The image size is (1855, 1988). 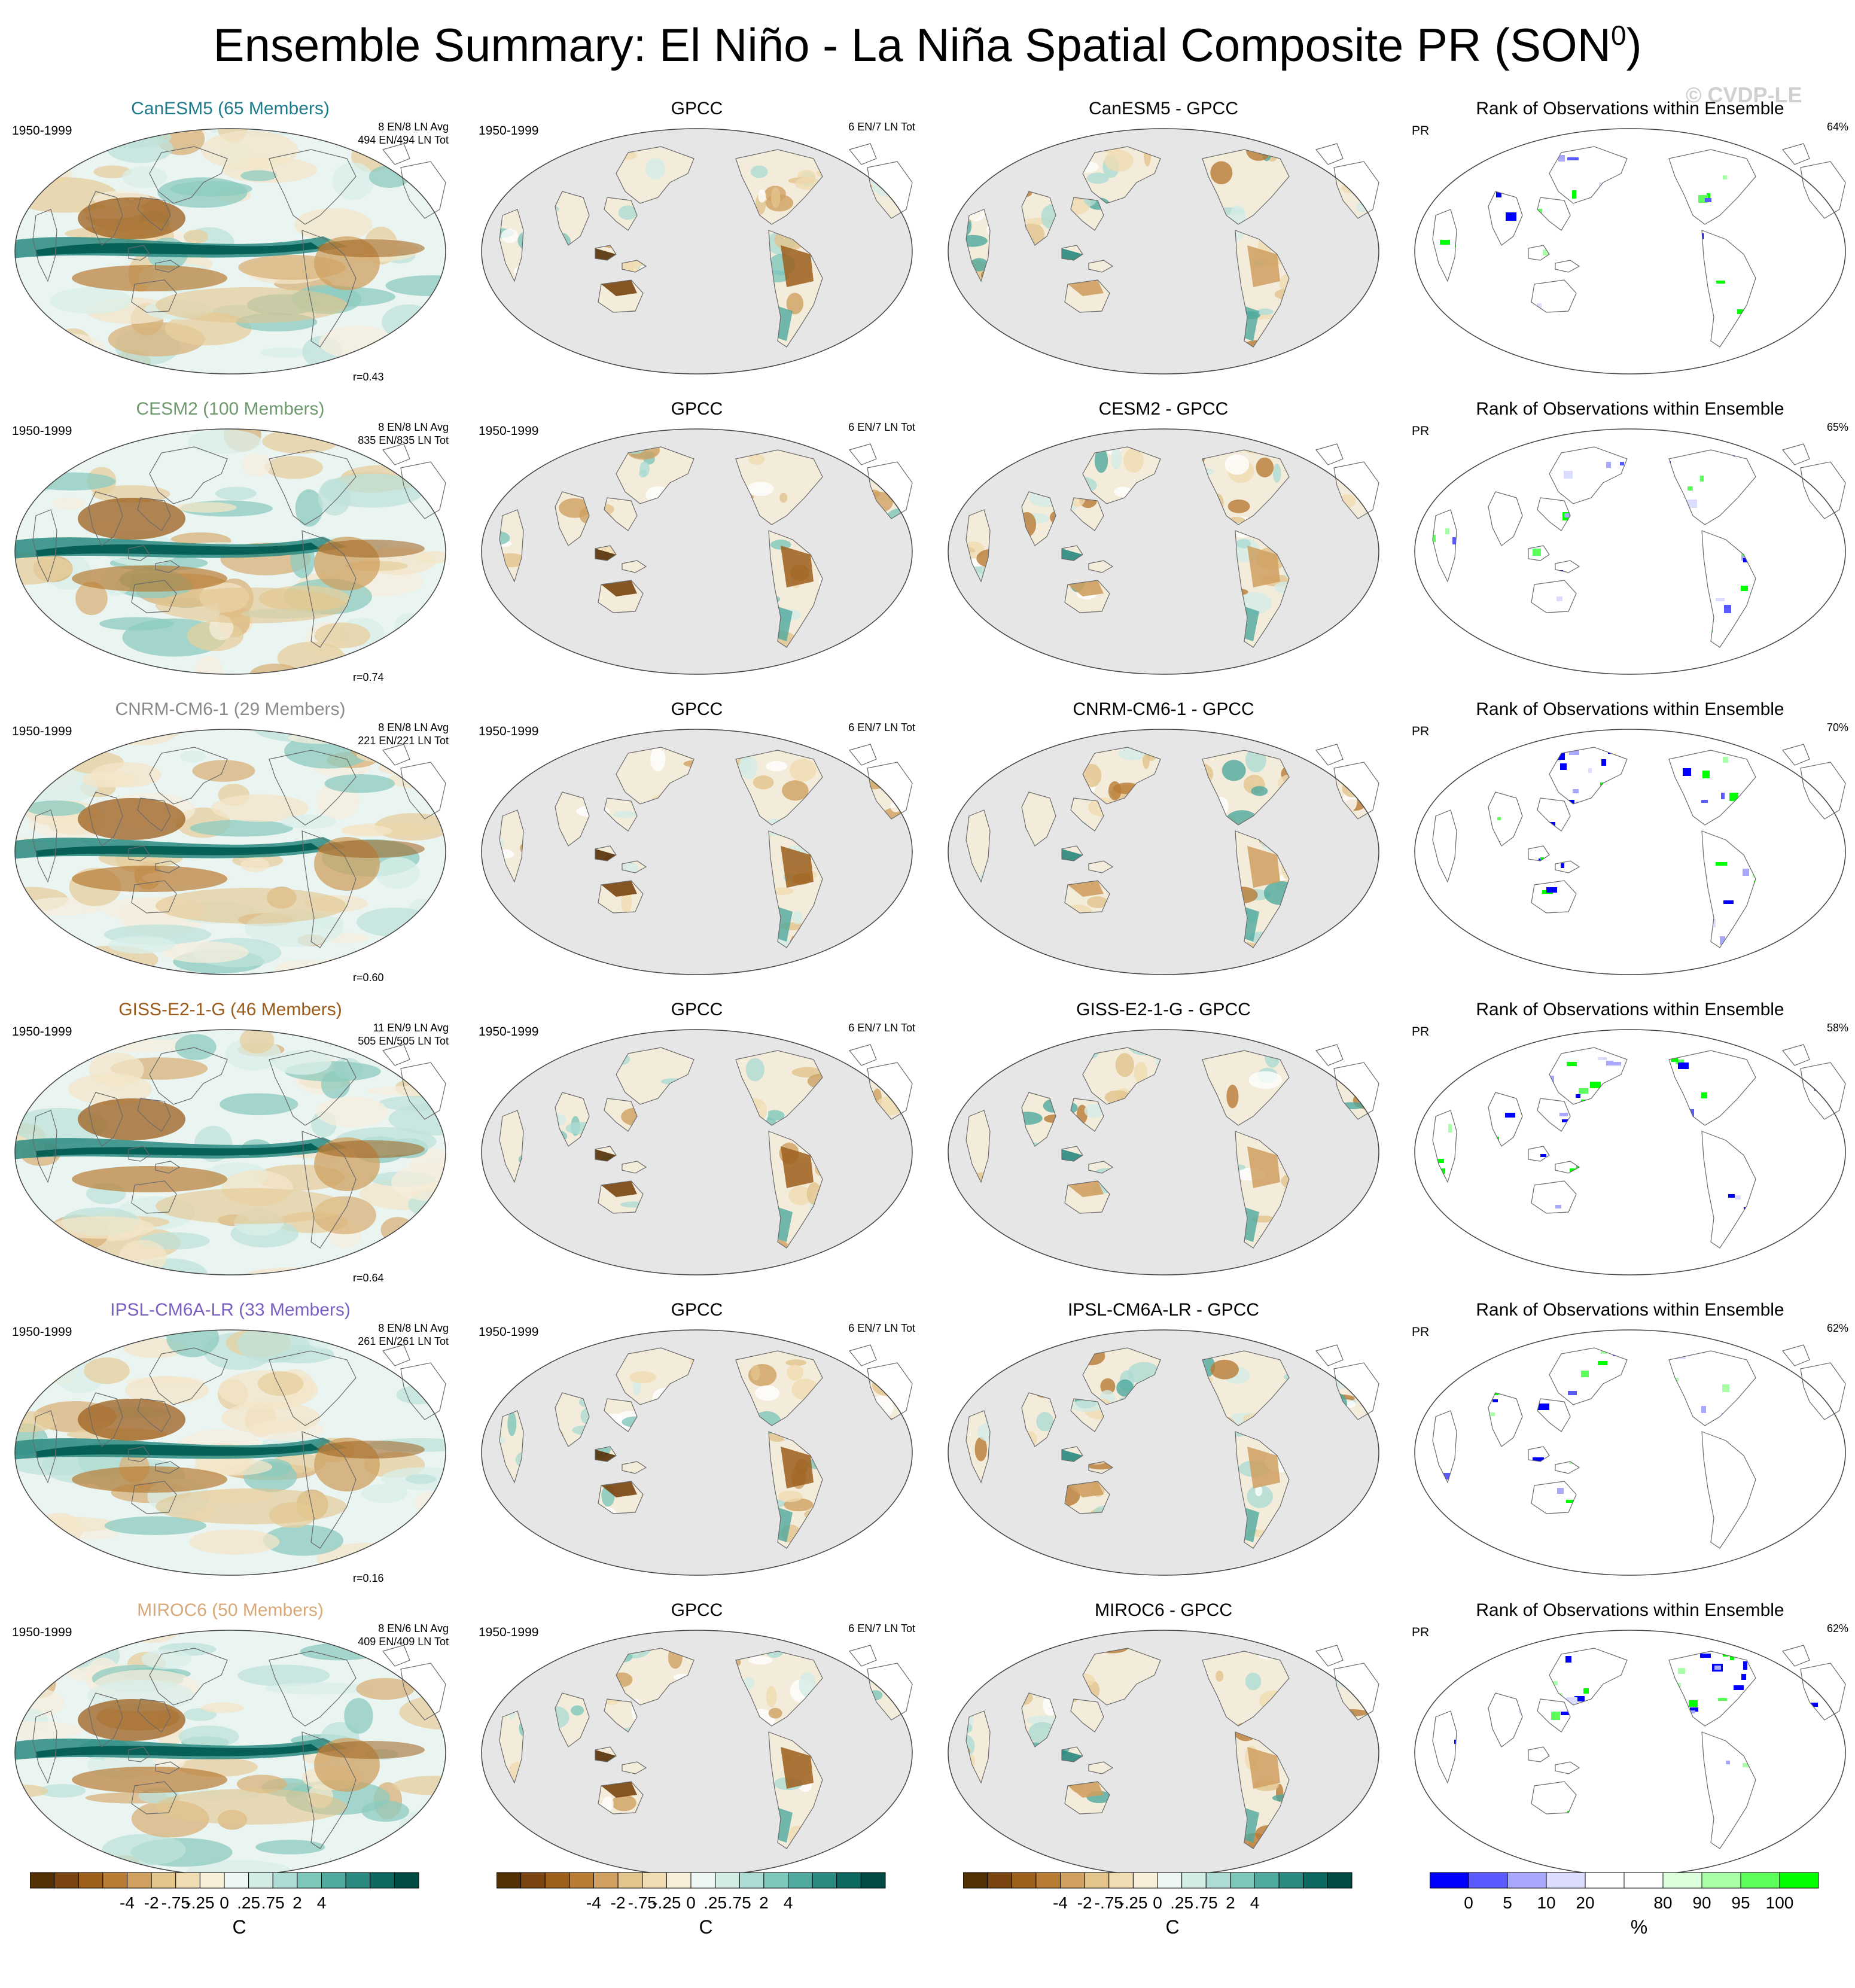 I want to click on panel-title: CNRM-CM6-1 - GPCC, so click(x=1163, y=709).